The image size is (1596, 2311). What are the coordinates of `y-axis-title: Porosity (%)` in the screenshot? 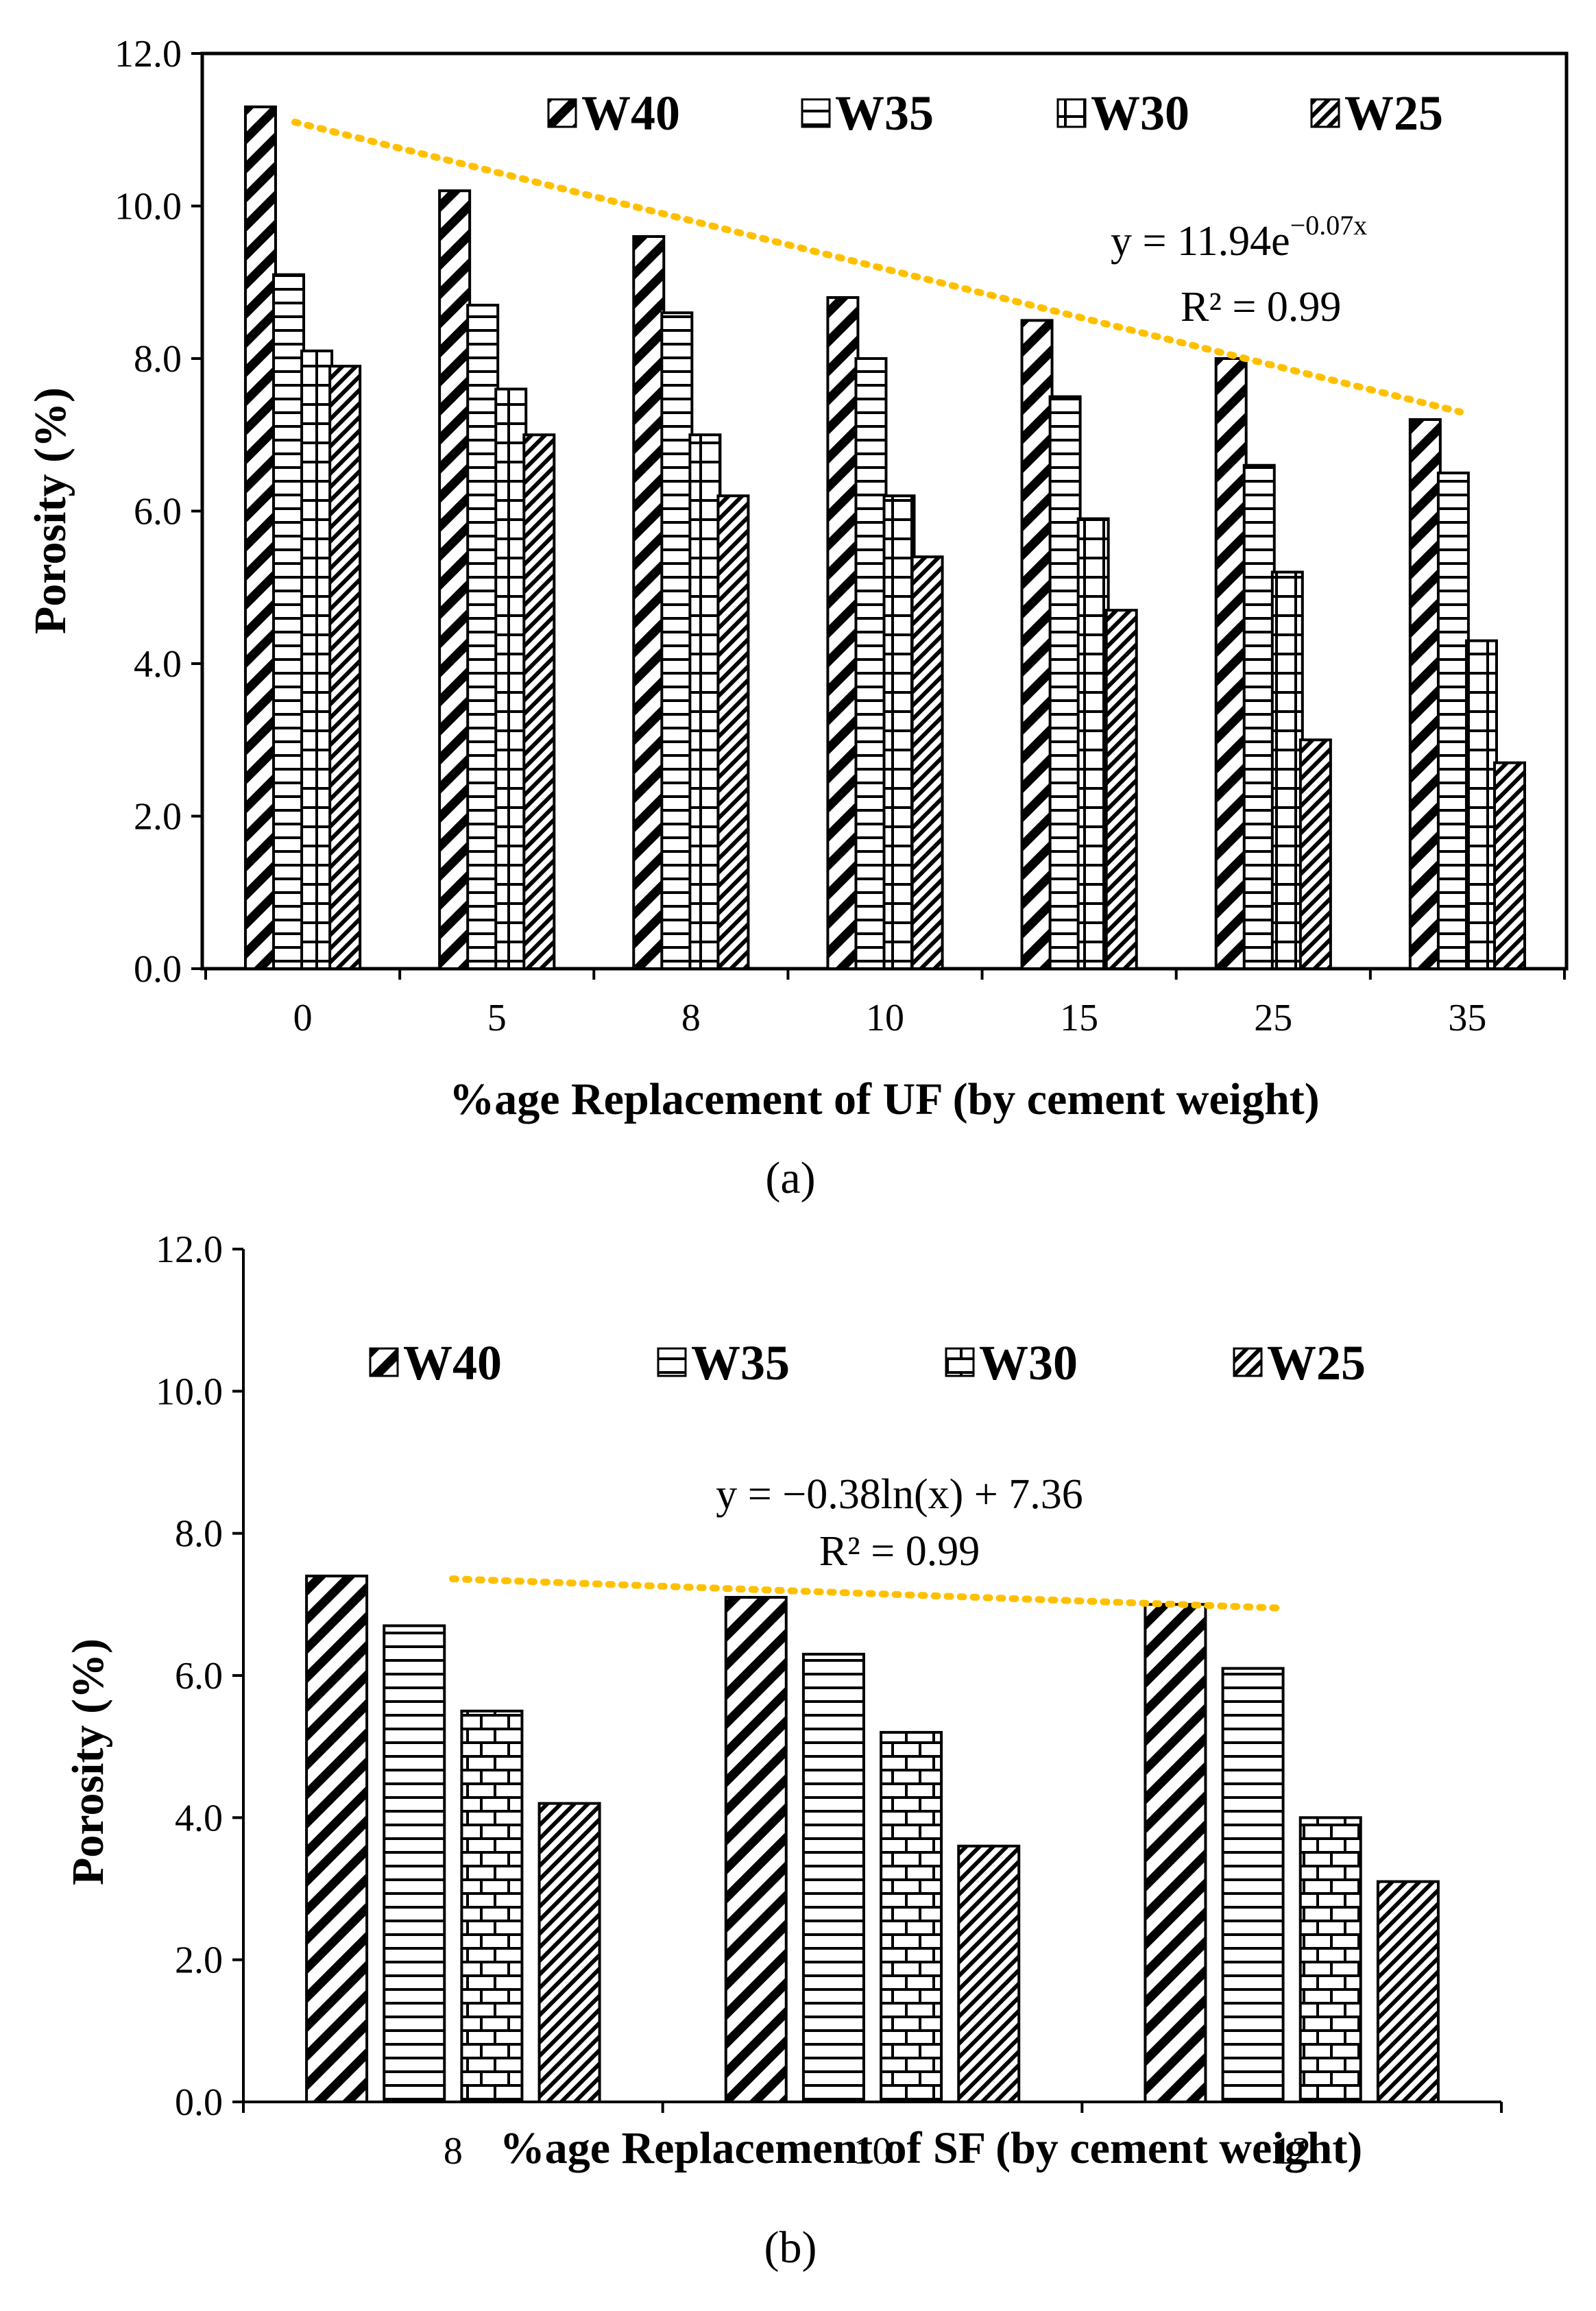 It's located at (50, 510).